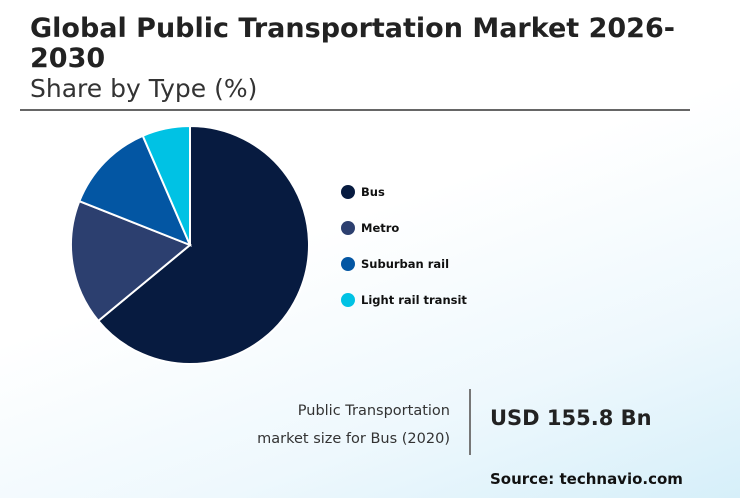  What do you see at coordinates (353, 439) in the screenshot?
I see `stat-label-line2: market size for Bus (2020)` at bounding box center [353, 439].